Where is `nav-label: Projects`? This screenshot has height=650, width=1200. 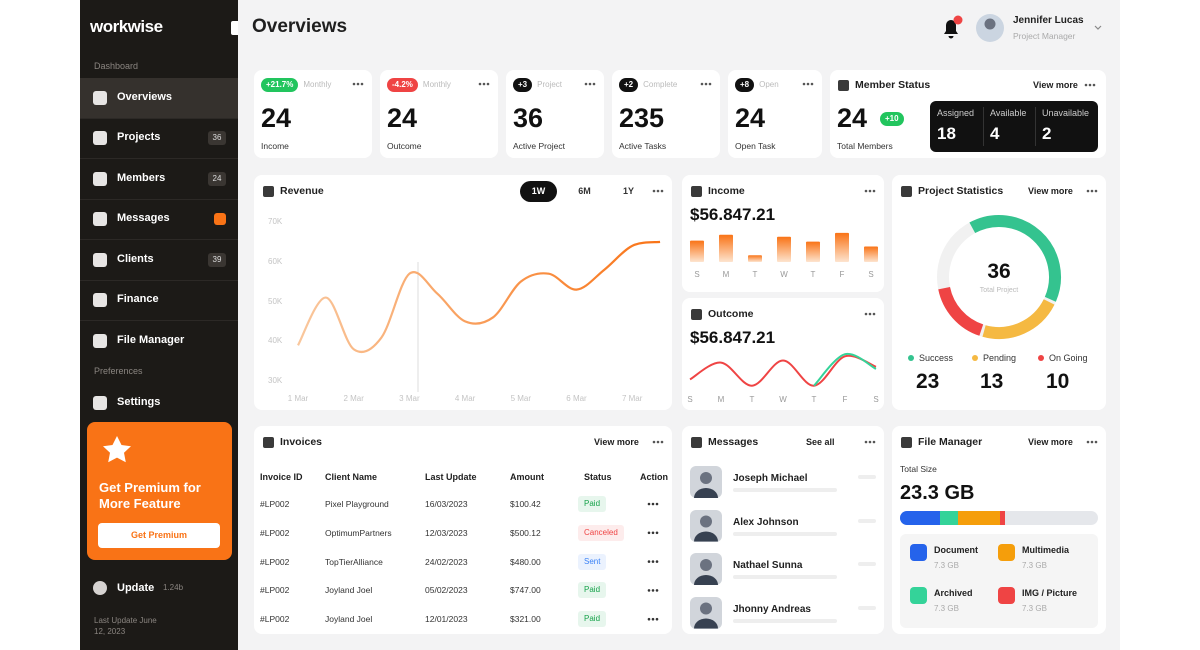 nav-label: Projects is located at coordinates (139, 137).